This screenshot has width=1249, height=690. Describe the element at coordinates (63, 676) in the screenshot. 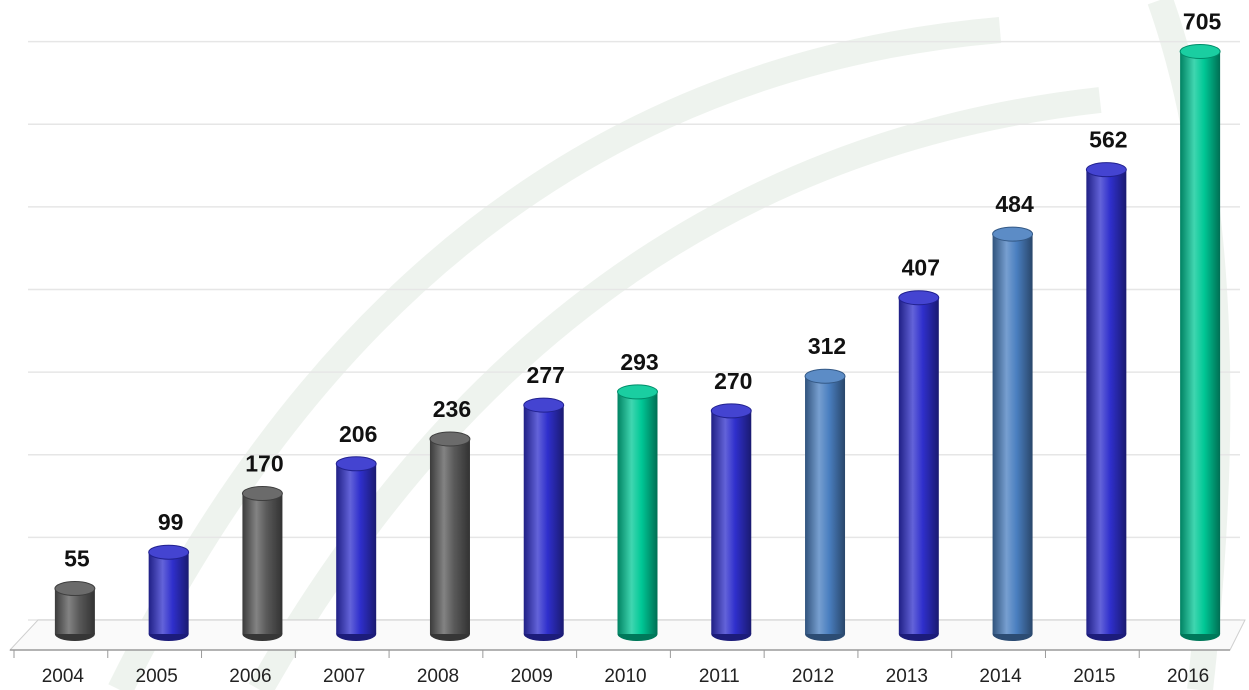

I see `x-tick-label: 2004` at that location.